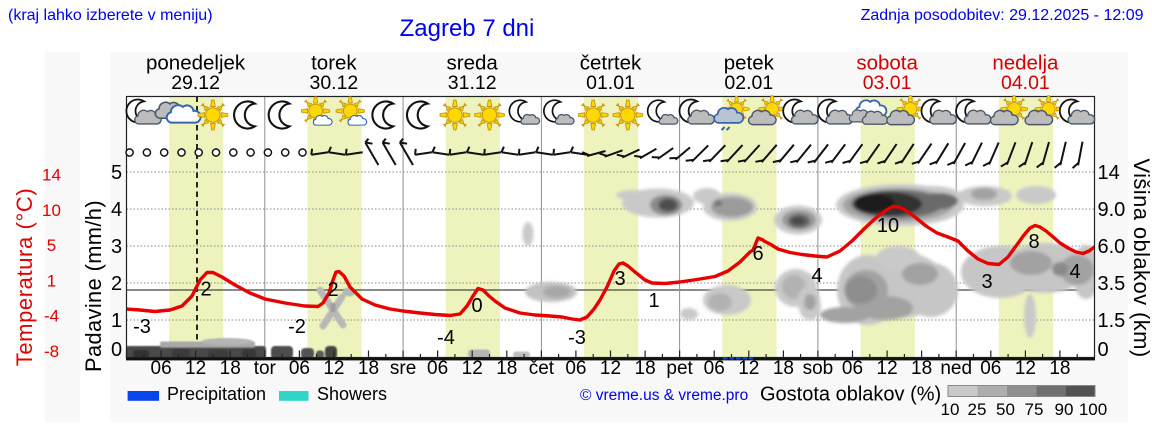  What do you see at coordinates (1093, 409) in the screenshot?
I see `svg-text: 100` at bounding box center [1093, 409].